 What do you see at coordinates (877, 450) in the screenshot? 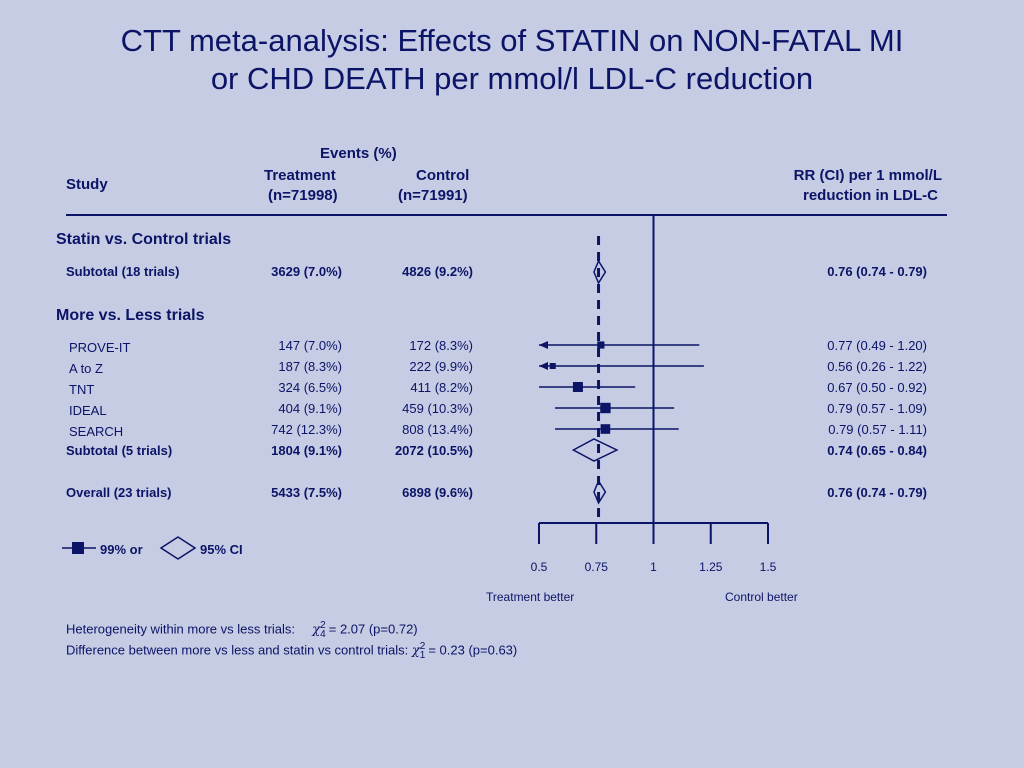
I see `row-rr-ci: 0.74 (0.65 - 0.84)` at bounding box center [877, 450].